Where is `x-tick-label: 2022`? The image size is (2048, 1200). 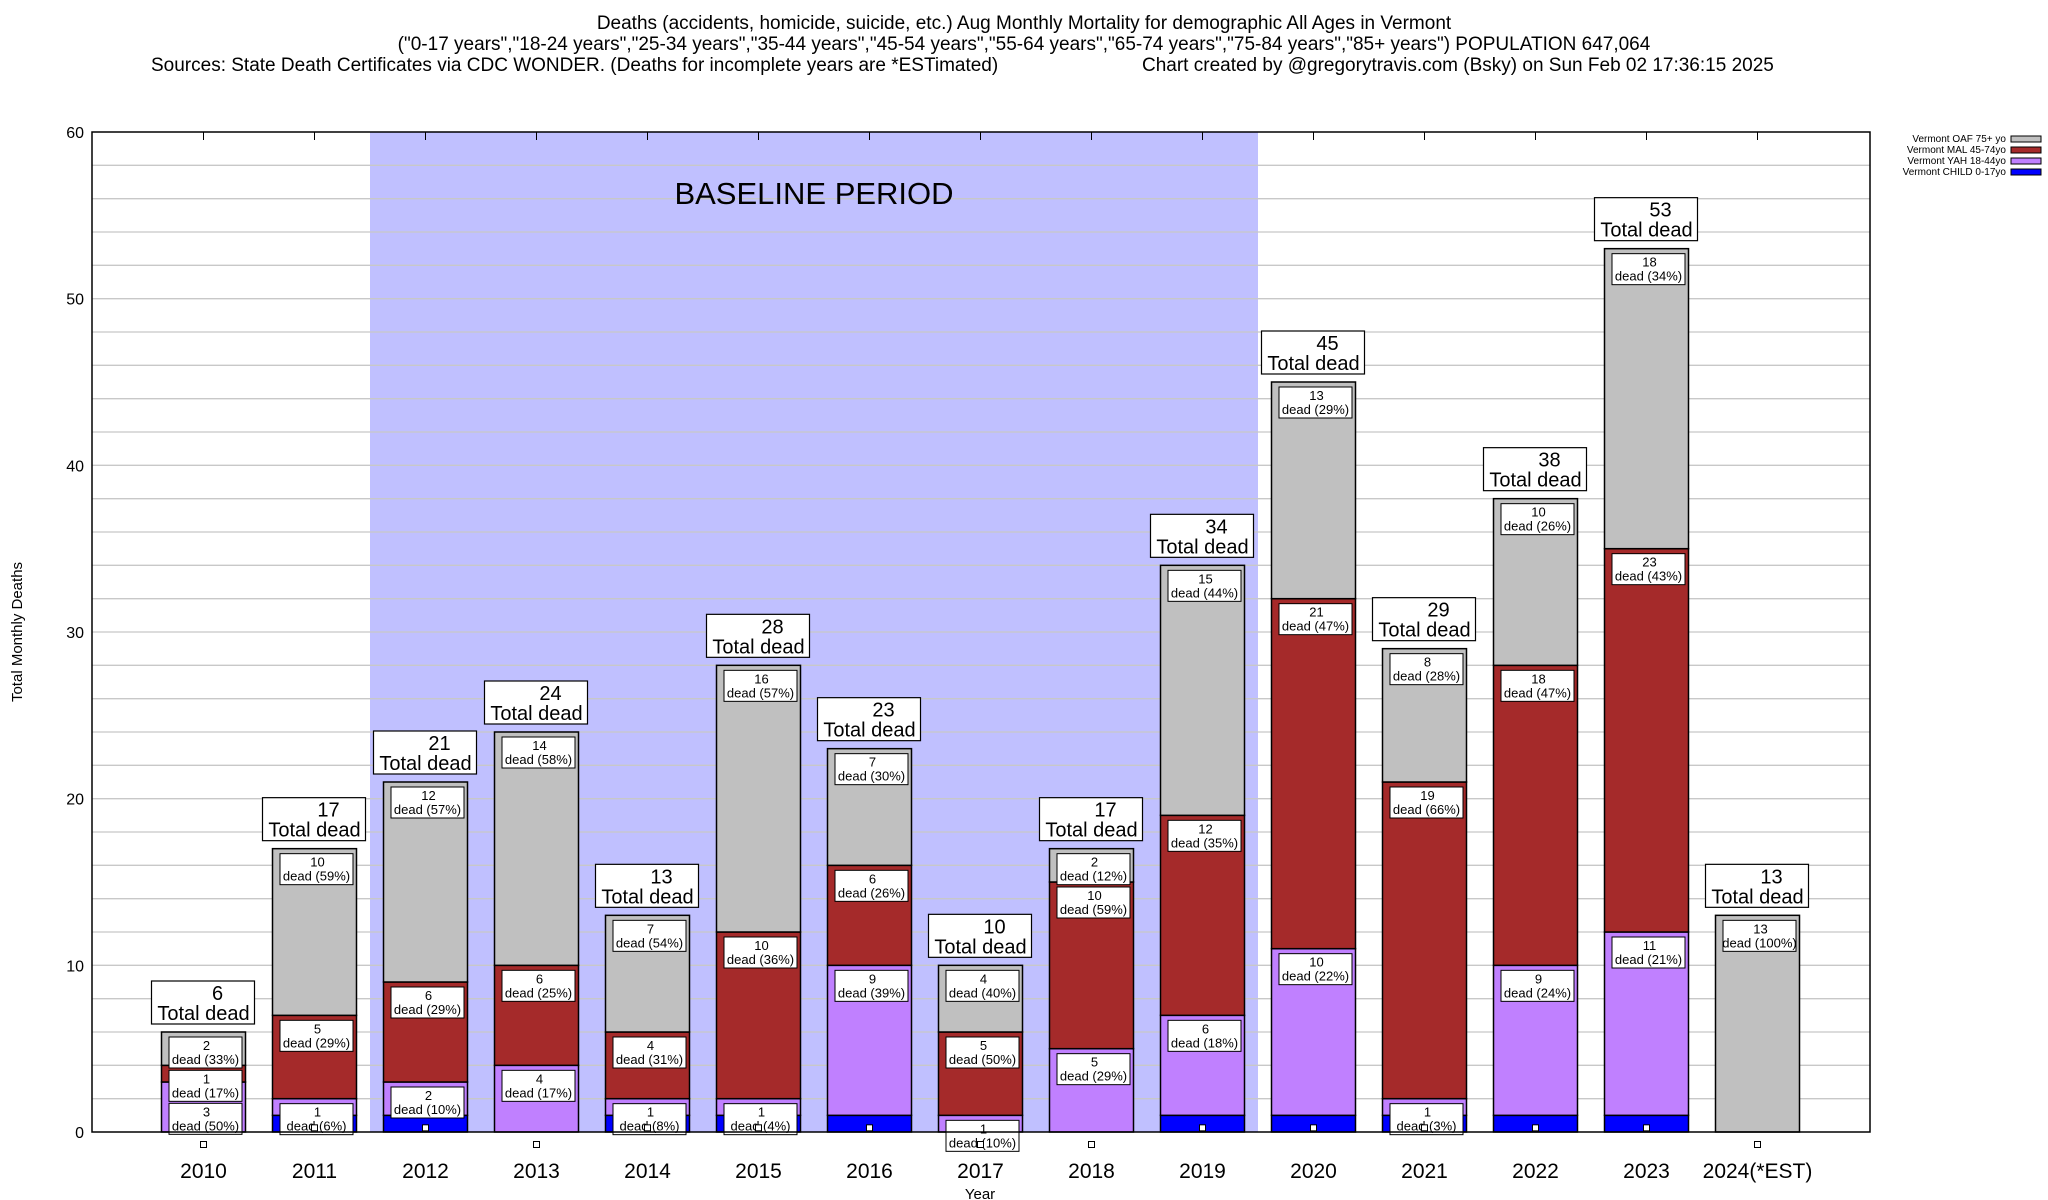
x-tick-label: 2022 is located at coordinates (1535, 1171).